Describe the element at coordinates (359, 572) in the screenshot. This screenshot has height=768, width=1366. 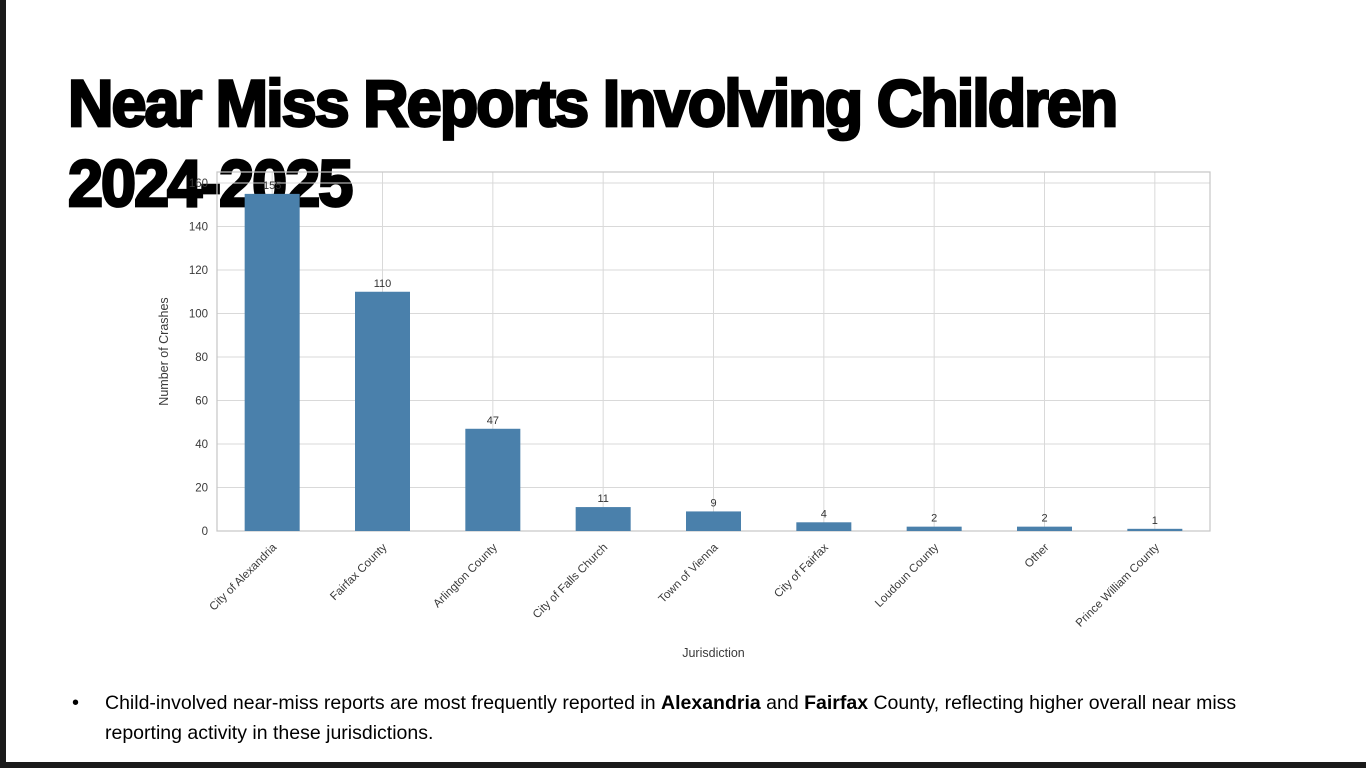
I see `x-tick-label: Fairfax County` at that location.